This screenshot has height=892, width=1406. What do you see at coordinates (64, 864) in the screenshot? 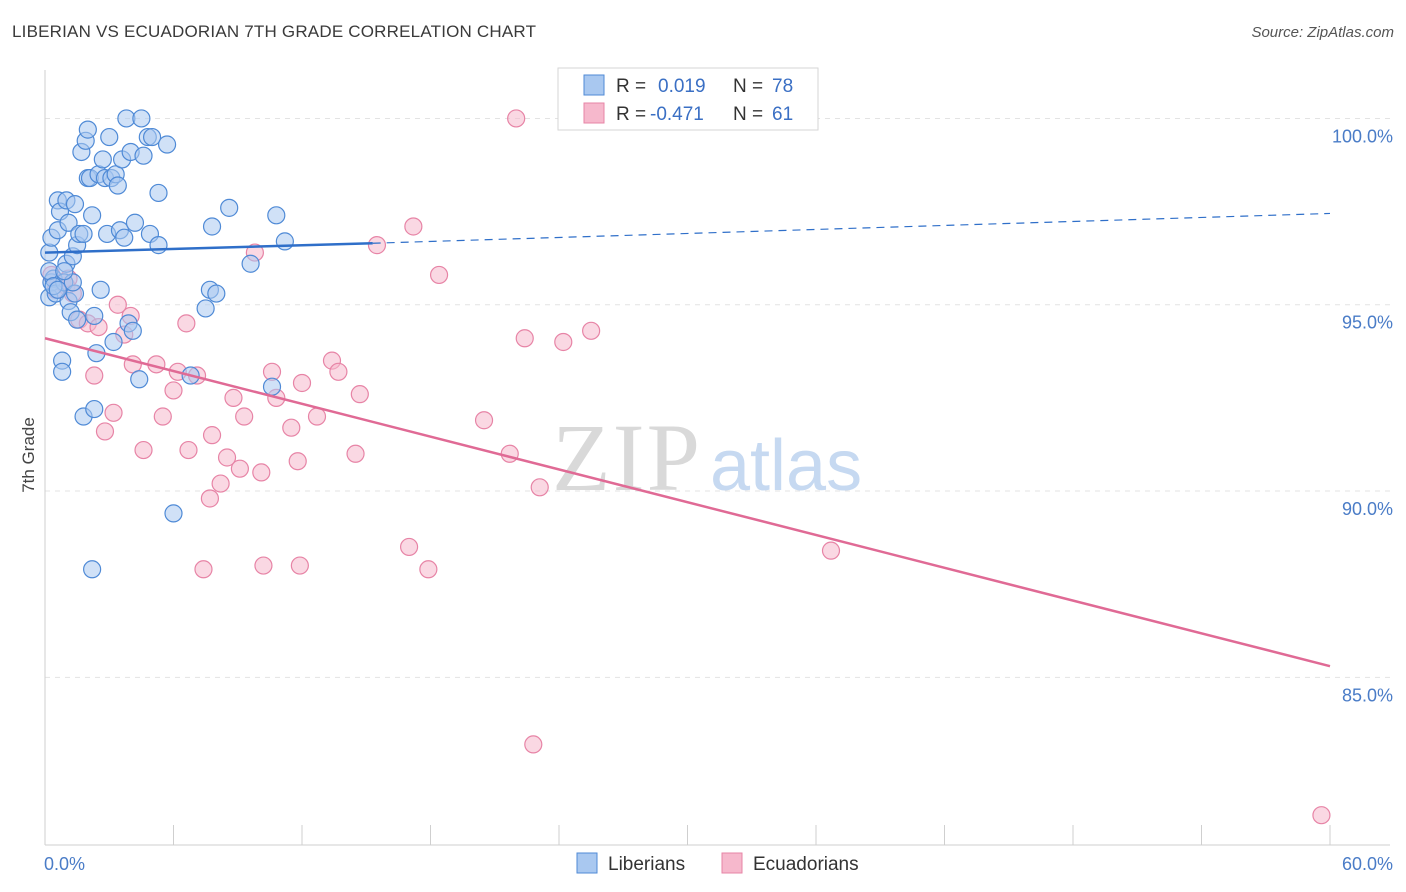
I see `x-tick-label-0: 0.0%` at bounding box center [64, 864].